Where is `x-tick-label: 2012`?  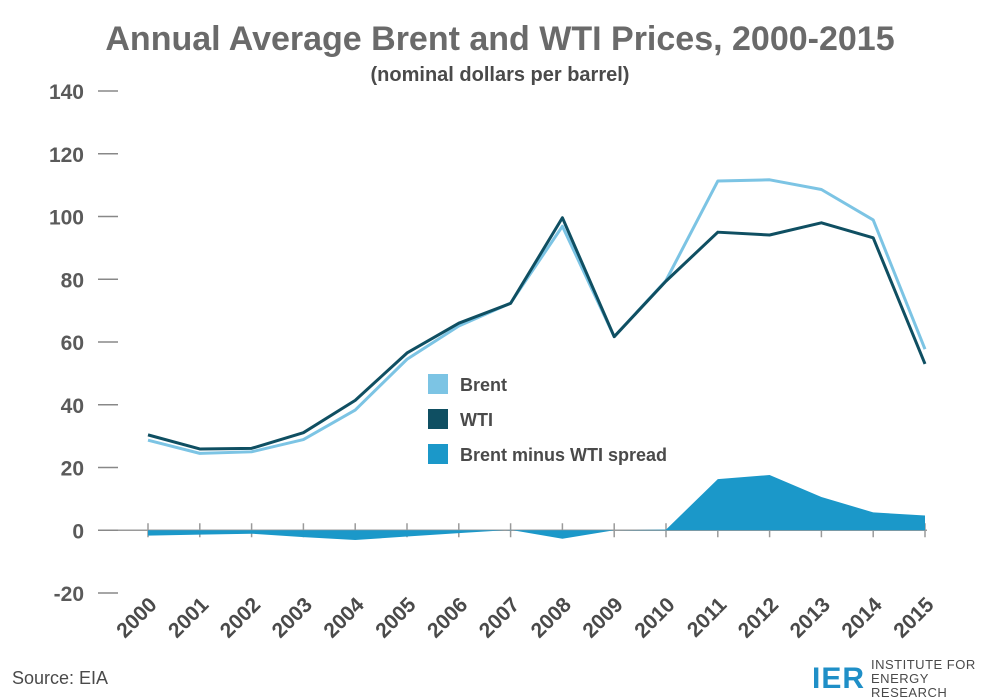
x-tick-label: 2012 is located at coordinates (758, 617).